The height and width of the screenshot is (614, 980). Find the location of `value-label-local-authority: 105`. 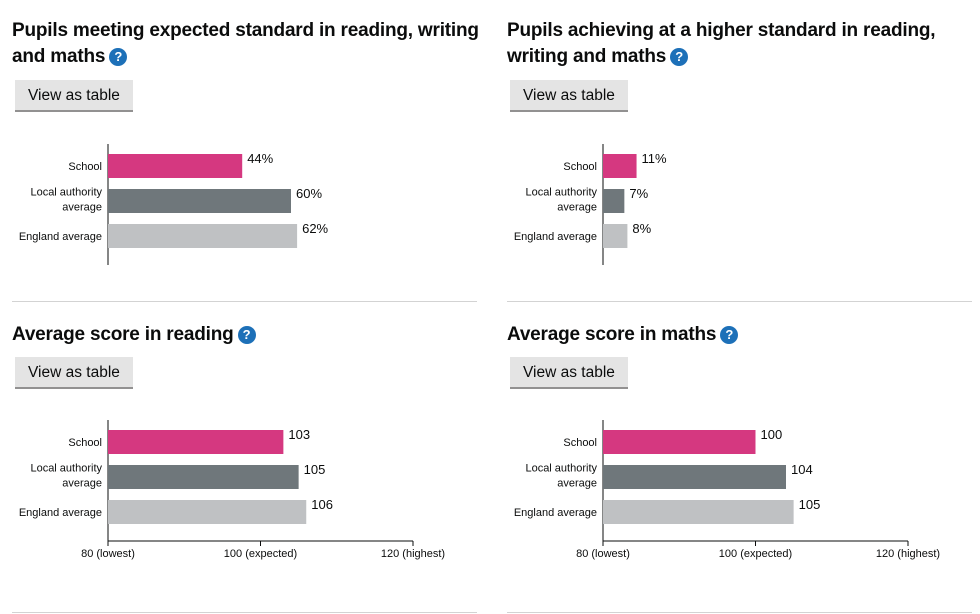

value-label-local-authority: 105 is located at coordinates (315, 469).